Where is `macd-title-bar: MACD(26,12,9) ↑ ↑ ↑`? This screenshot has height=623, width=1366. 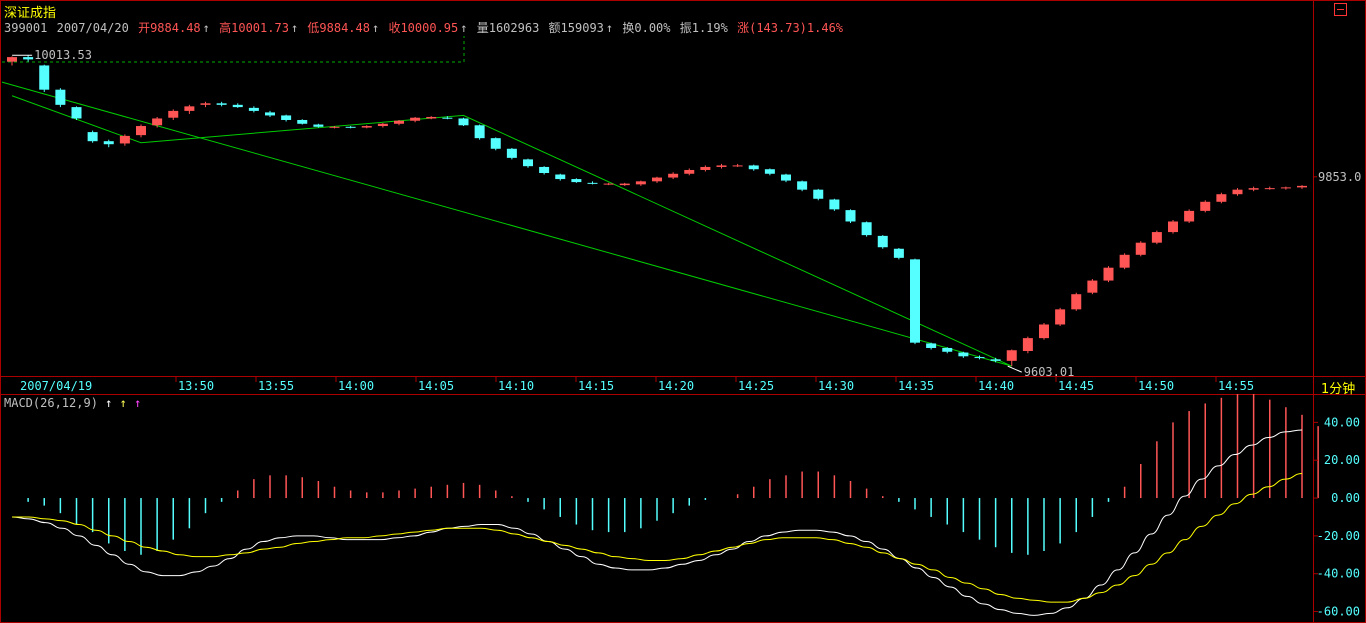 macd-title-bar: MACD(26,12,9) ↑ ↑ ↑ is located at coordinates (72, 403).